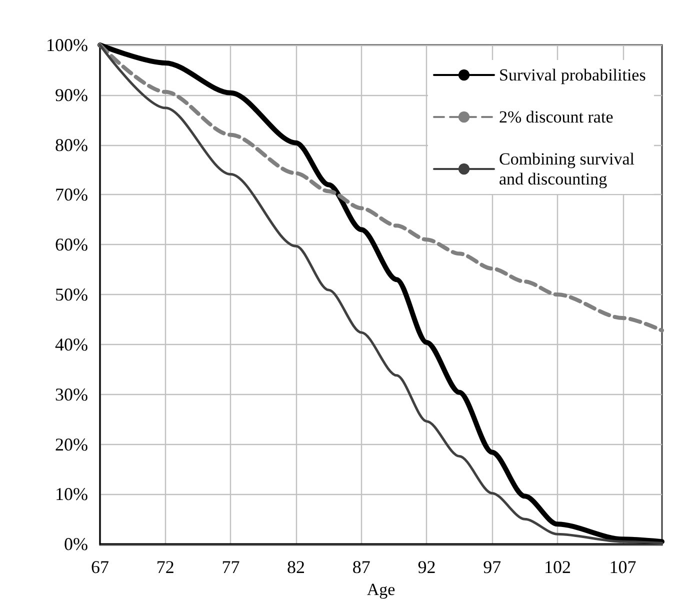  What do you see at coordinates (165, 567) in the screenshot?
I see `x-tick-label: 72` at bounding box center [165, 567].